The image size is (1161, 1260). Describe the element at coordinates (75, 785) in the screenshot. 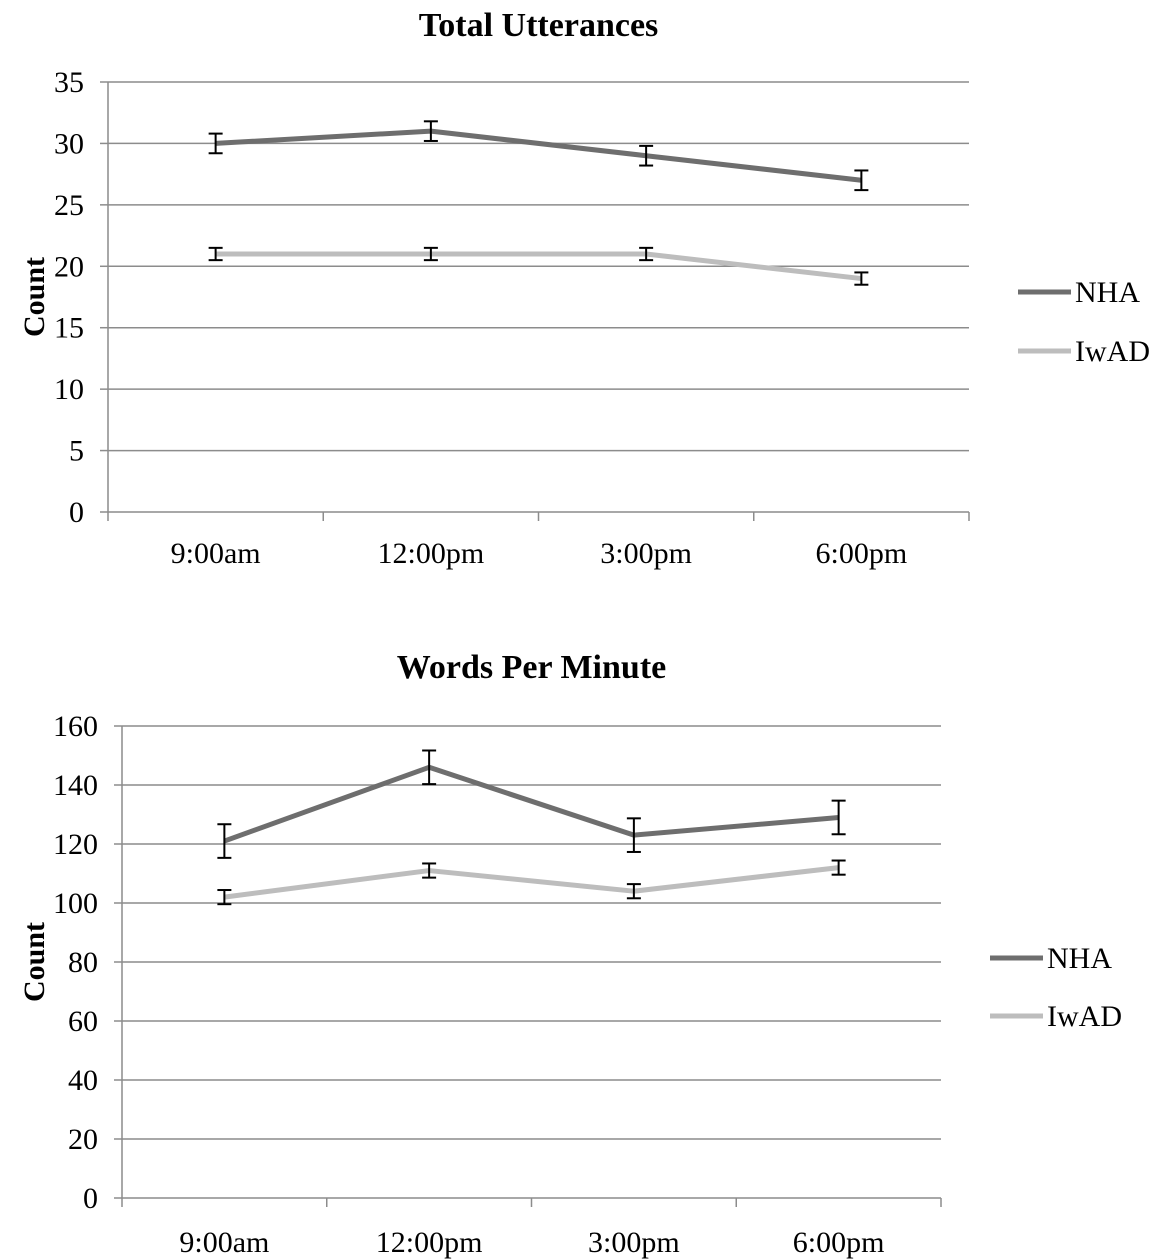

I see `y-tick-label: 140` at that location.